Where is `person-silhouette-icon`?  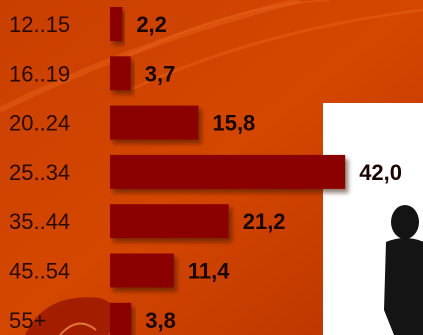 person-silhouette-icon is located at coordinates (403, 270).